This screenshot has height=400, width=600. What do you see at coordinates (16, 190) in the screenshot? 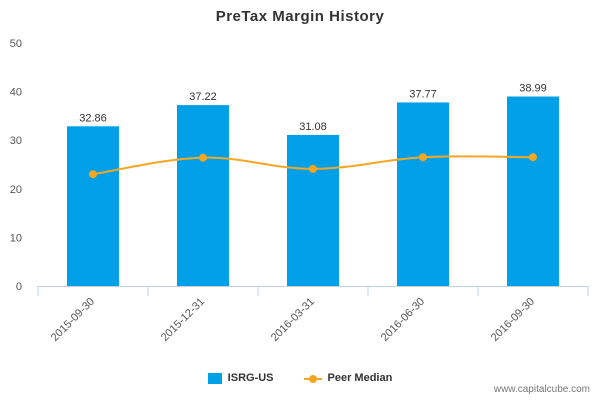
I see `y-tick-label-20: 20` at bounding box center [16, 190].